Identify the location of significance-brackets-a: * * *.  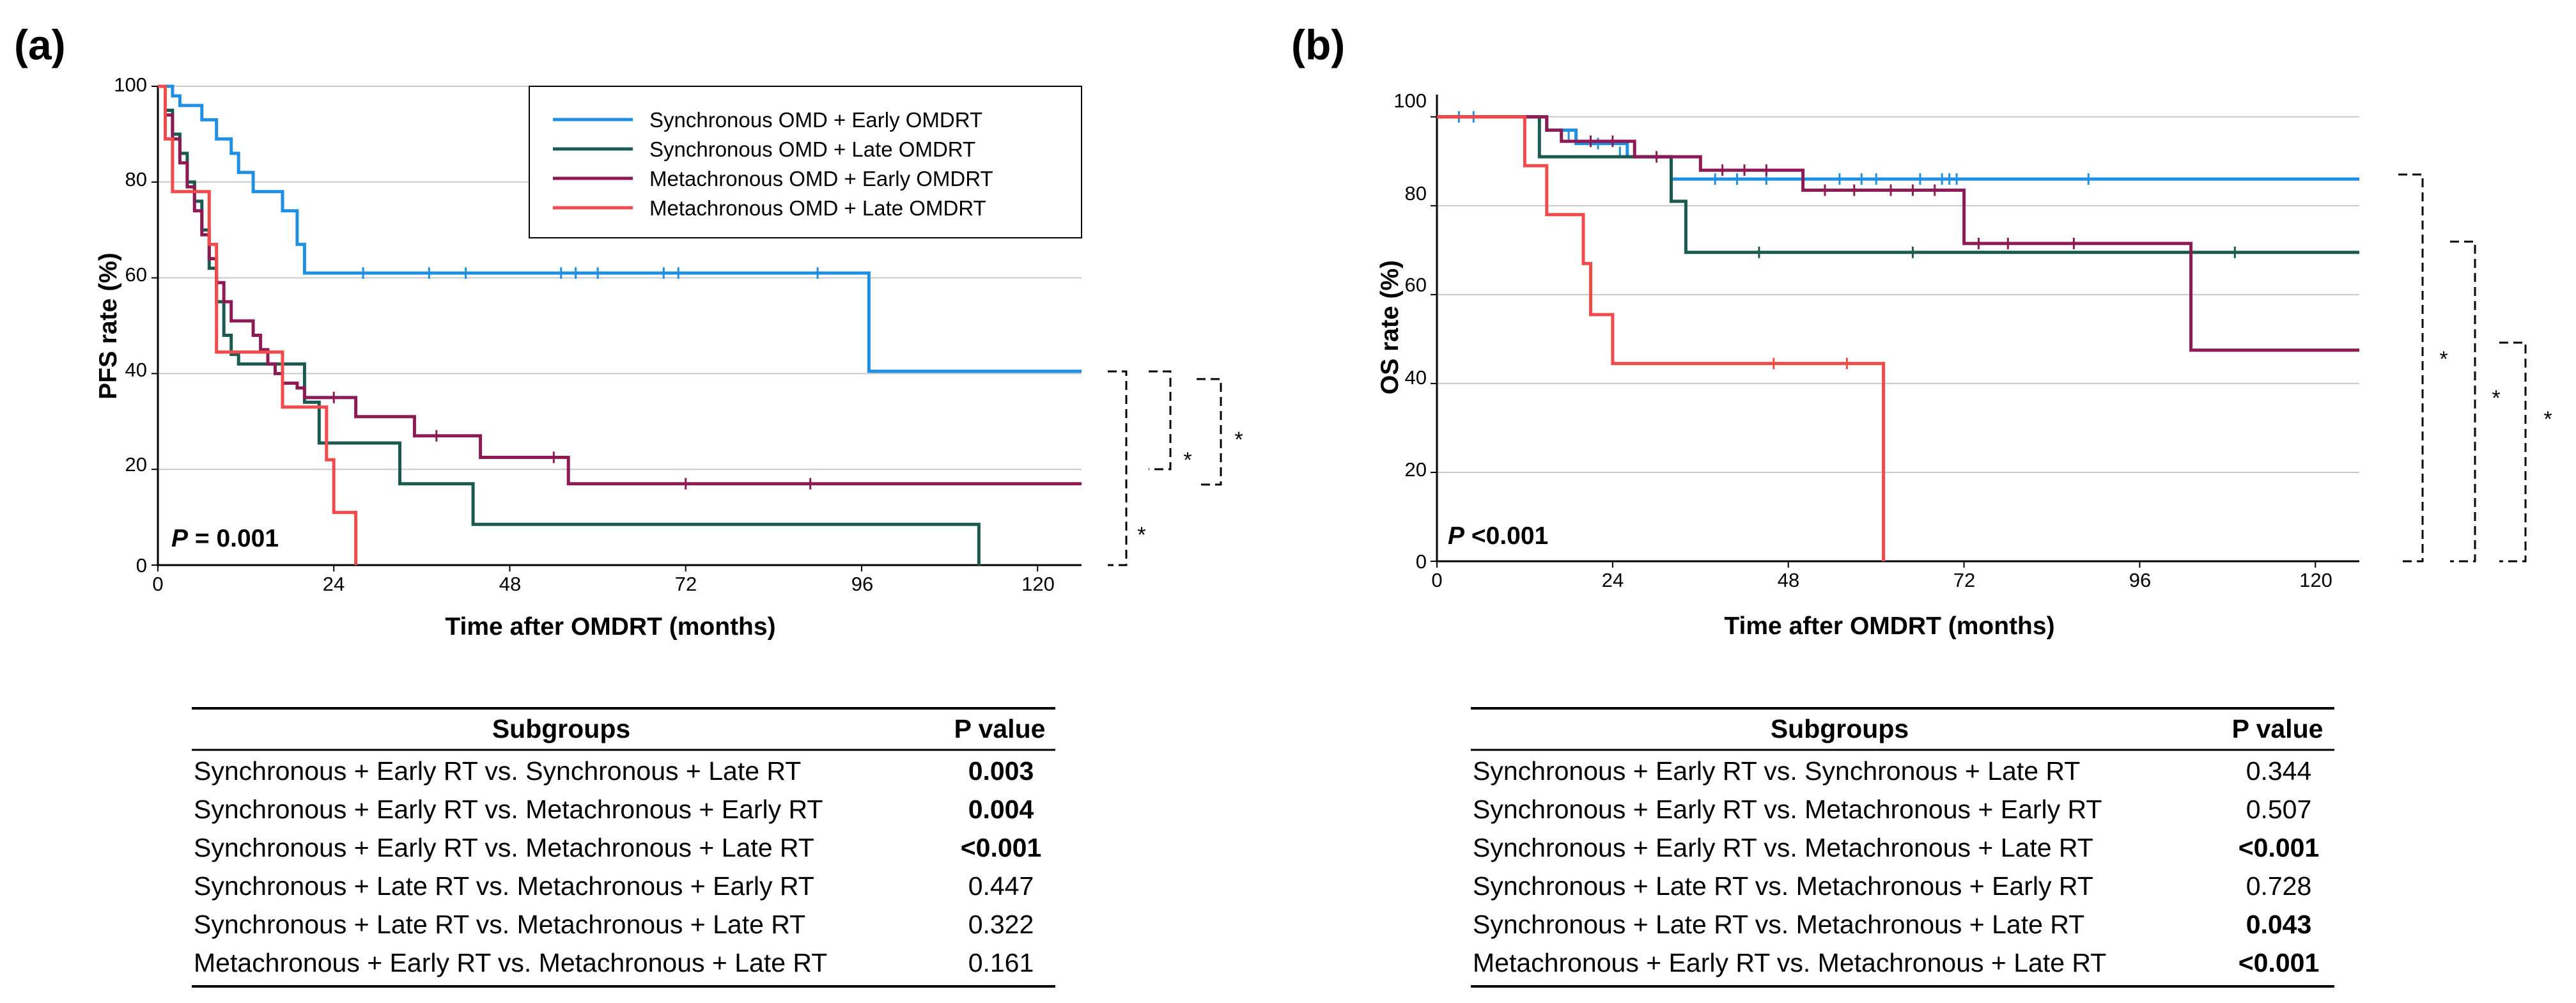
(1175, 468).